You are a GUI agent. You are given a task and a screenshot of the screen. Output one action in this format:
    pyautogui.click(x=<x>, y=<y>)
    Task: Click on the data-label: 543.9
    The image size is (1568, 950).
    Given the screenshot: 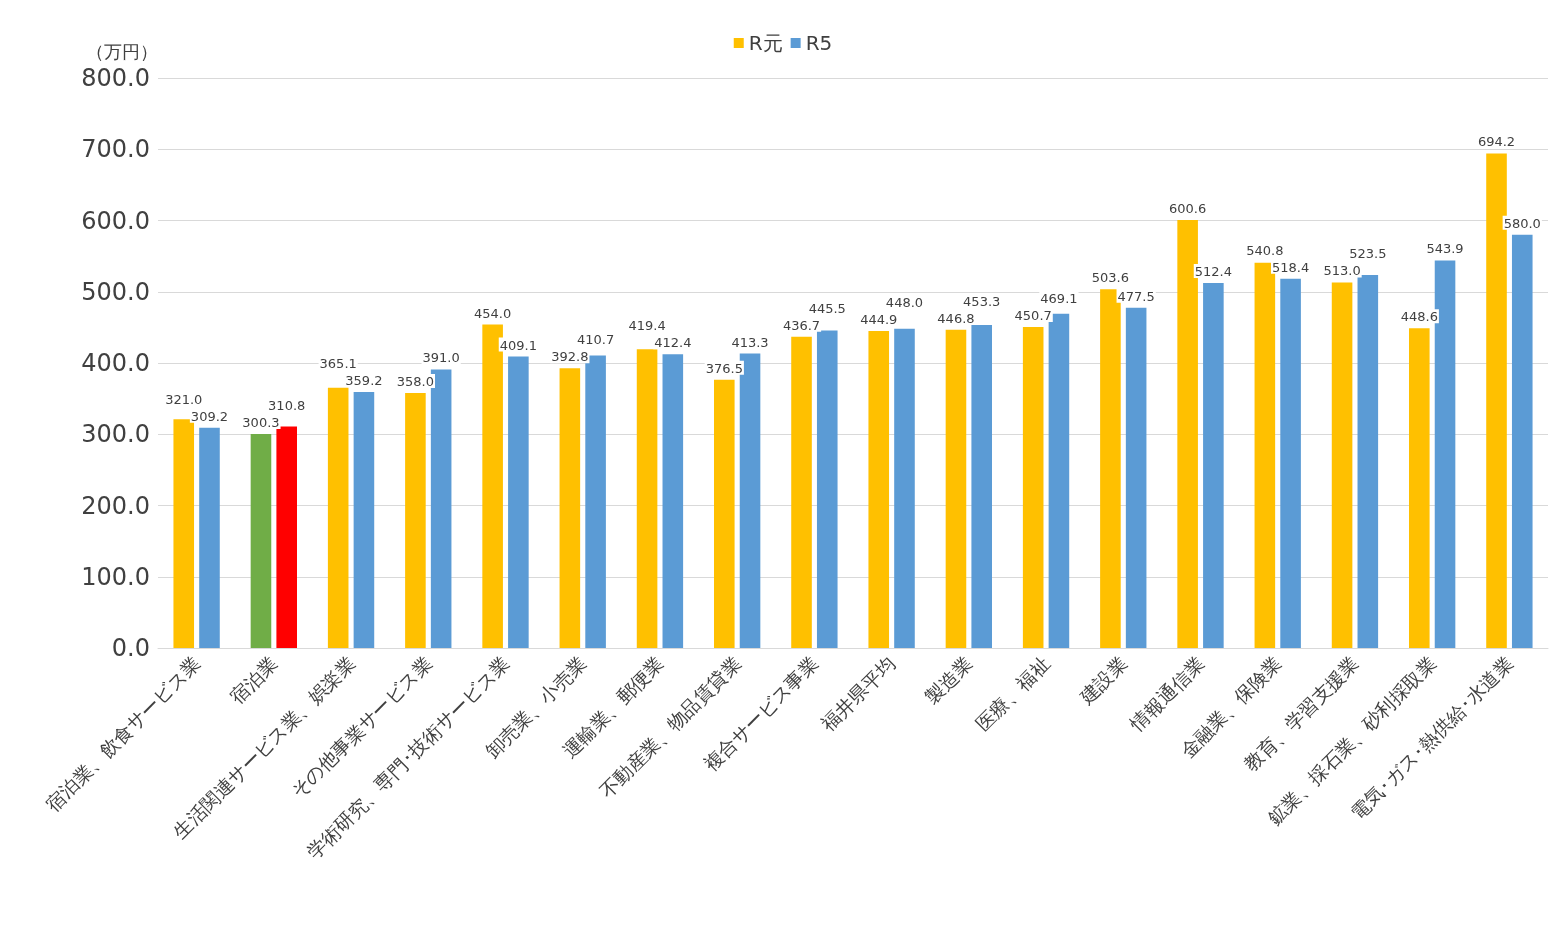 What is the action you would take?
    pyautogui.click(x=1445, y=249)
    